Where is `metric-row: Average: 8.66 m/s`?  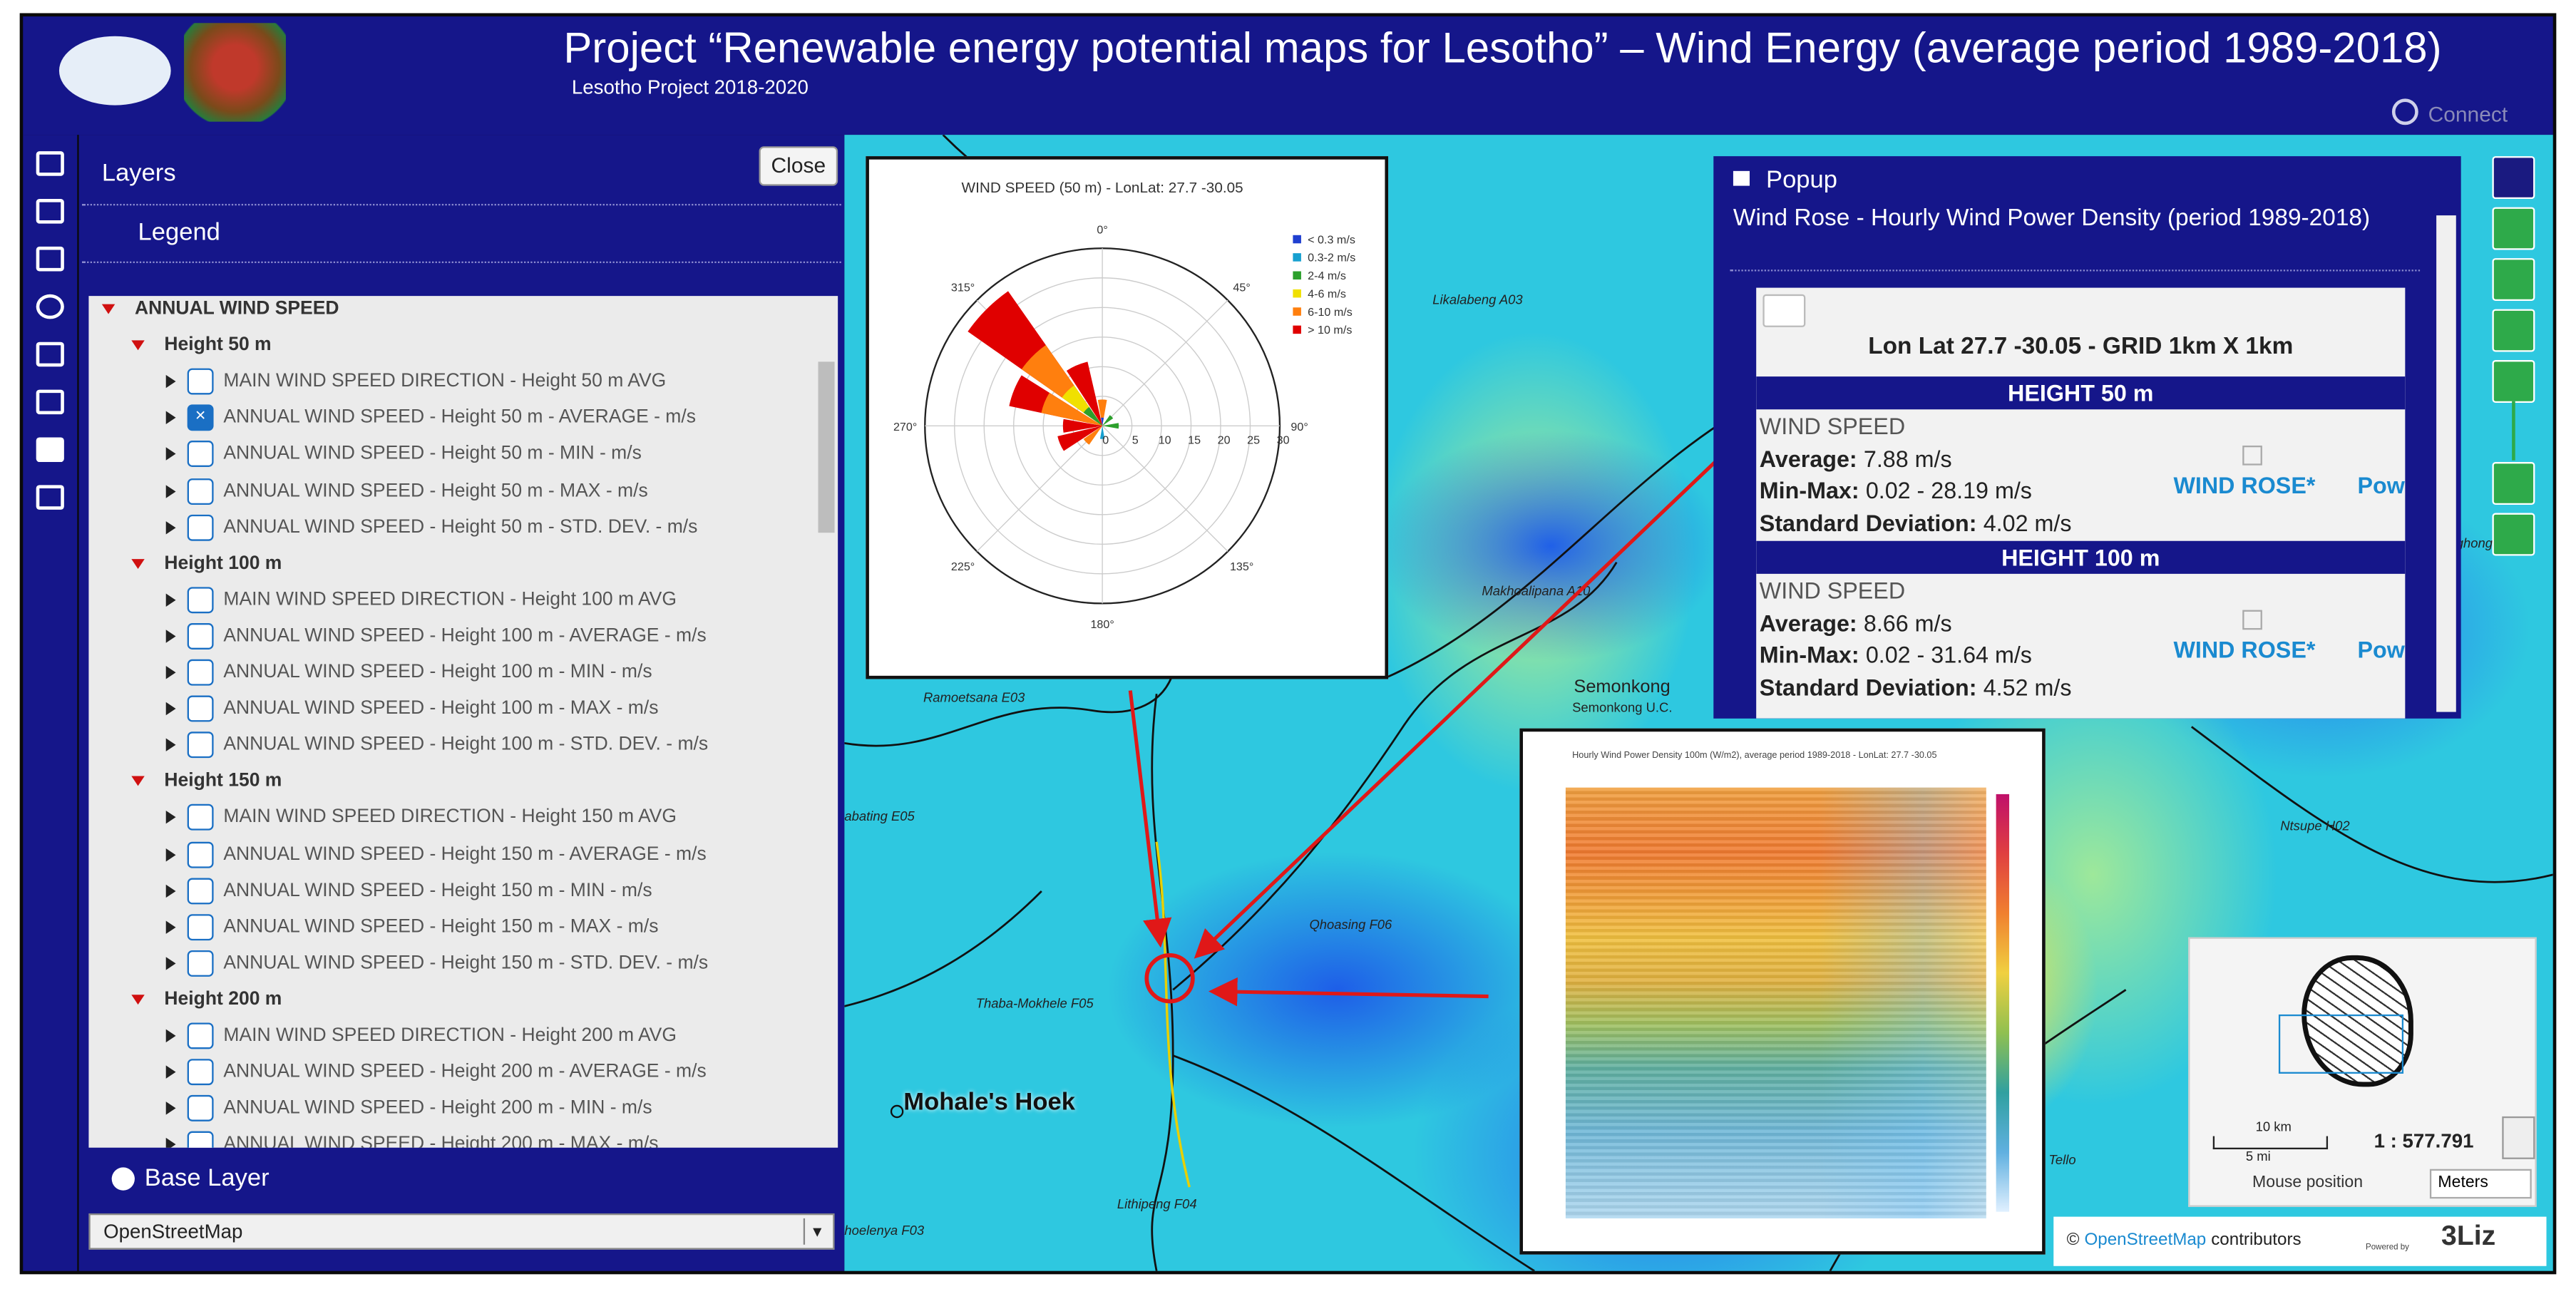 metric-row: Average: 8.66 m/s is located at coordinates (1856, 623).